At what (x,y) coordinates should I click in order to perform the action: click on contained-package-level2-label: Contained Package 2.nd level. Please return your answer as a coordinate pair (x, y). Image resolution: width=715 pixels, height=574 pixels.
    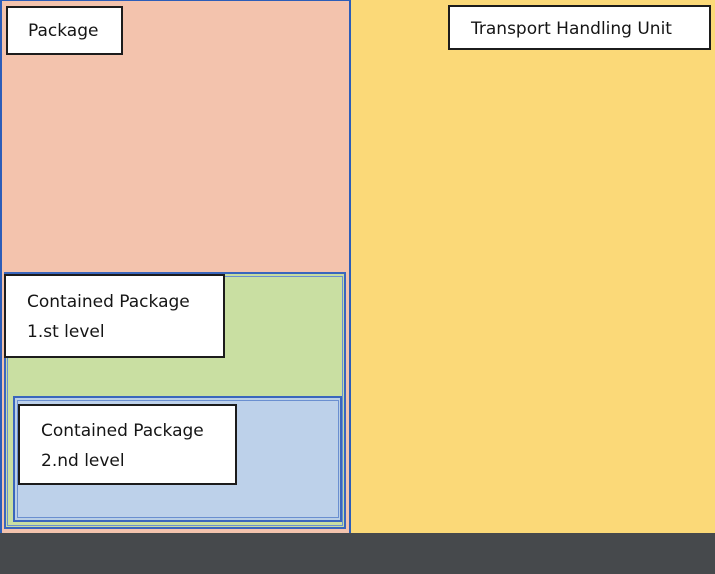
    Looking at the image, I should click on (127, 444).